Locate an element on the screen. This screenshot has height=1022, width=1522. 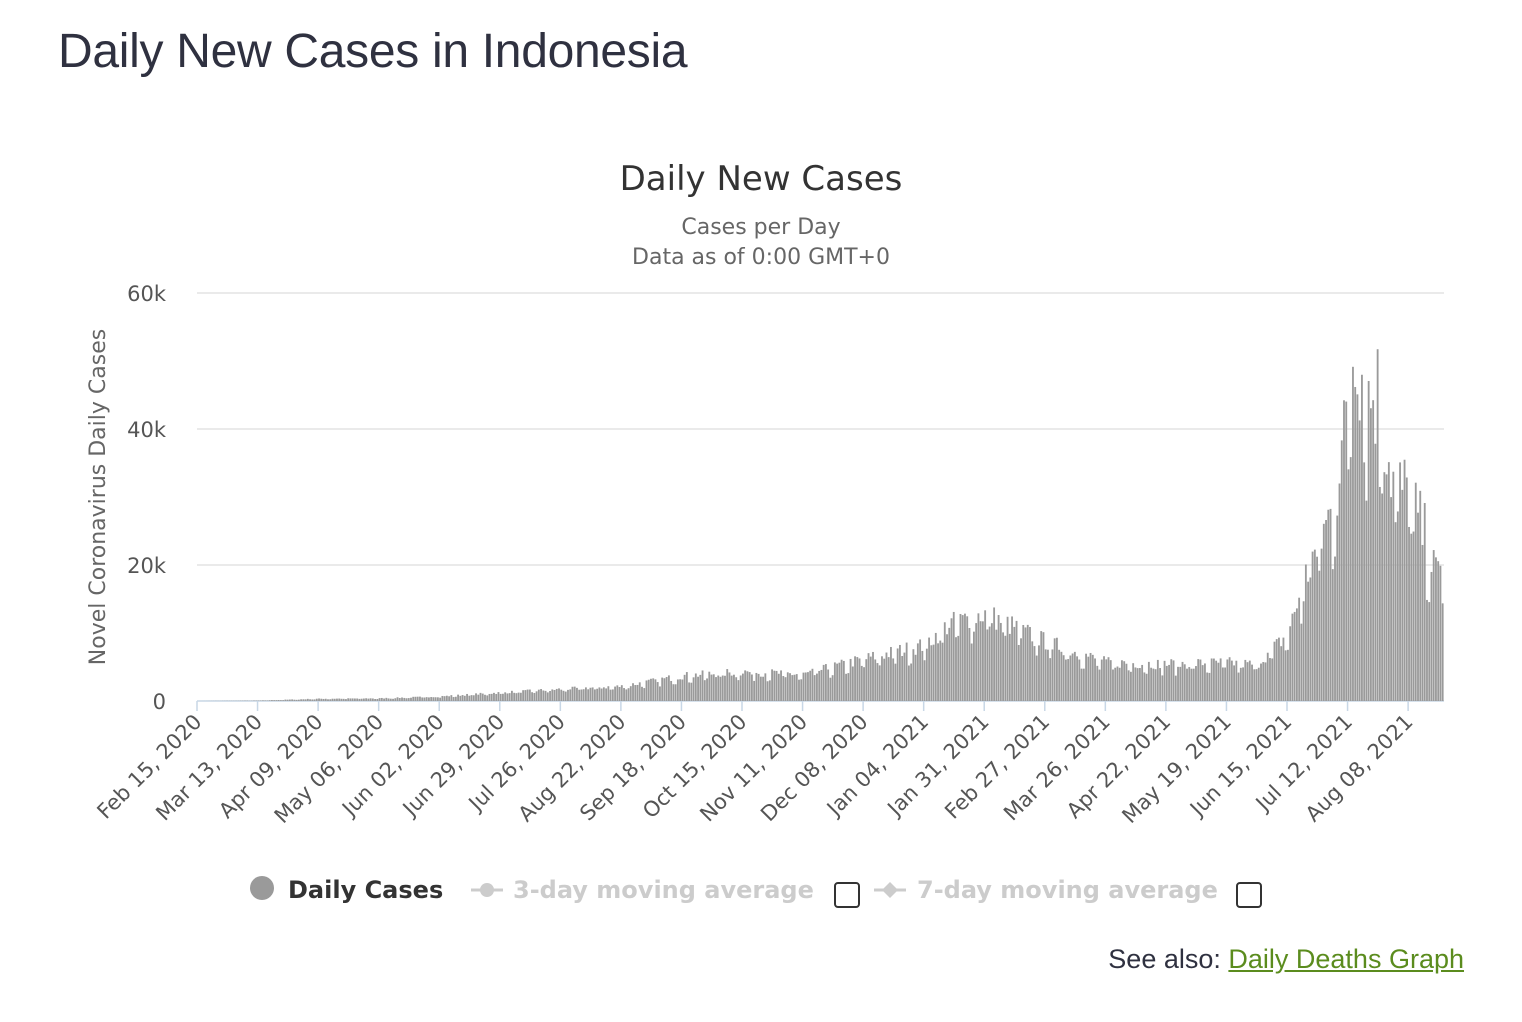
legend-item-daily-cases: Daily Cases is located at coordinates (346, 890).